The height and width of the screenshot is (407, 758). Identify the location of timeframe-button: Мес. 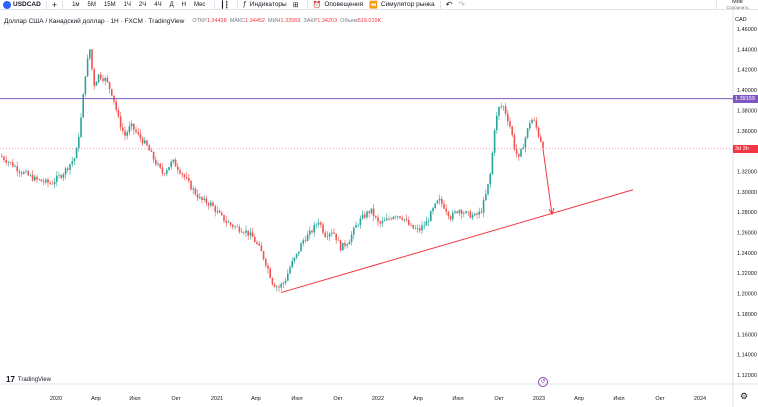
(200, 4).